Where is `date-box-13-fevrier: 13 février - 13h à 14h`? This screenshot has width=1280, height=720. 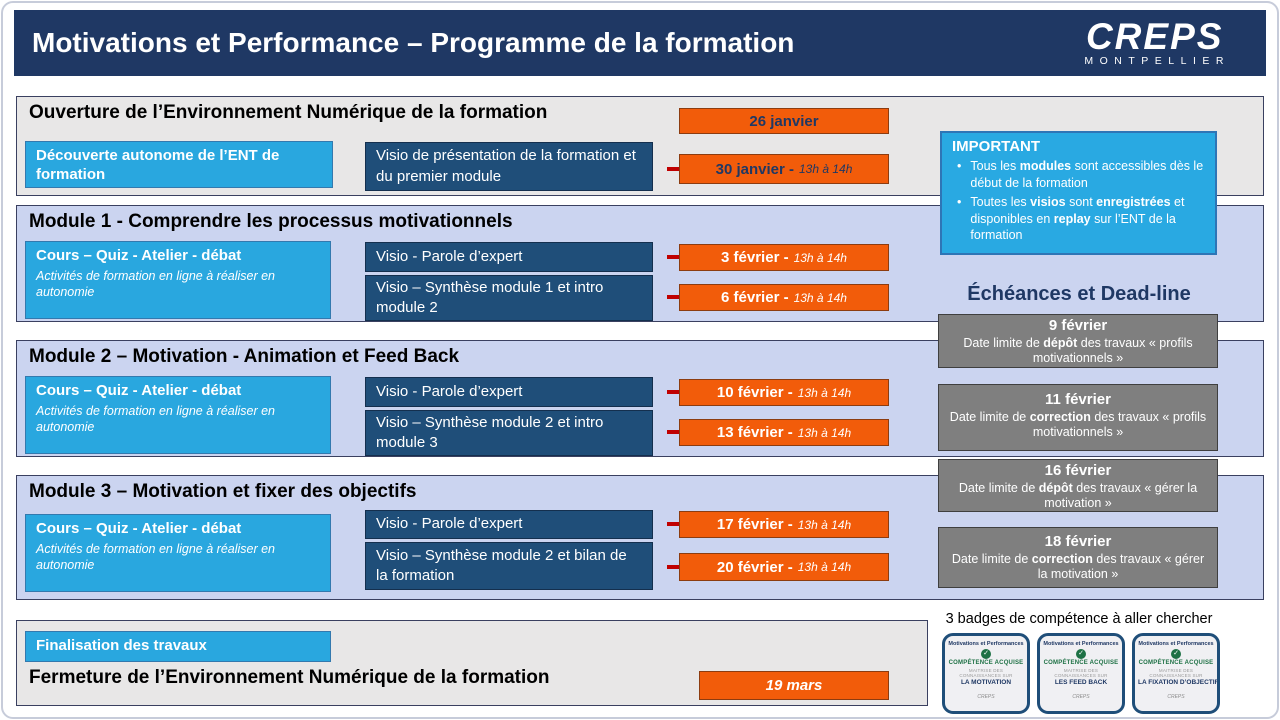
date-box-13-fevrier: 13 février - 13h à 14h is located at coordinates (784, 432).